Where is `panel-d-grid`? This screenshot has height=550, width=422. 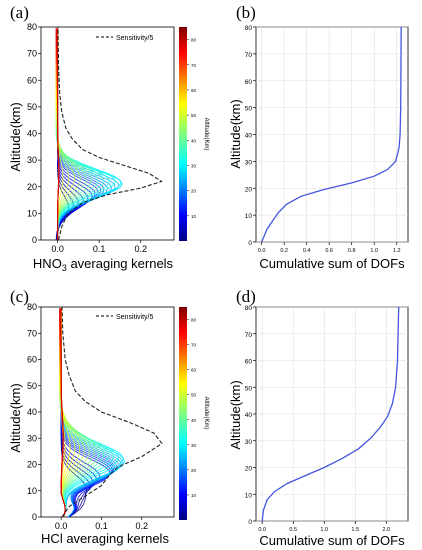 panel-d-grid is located at coordinates (332, 414).